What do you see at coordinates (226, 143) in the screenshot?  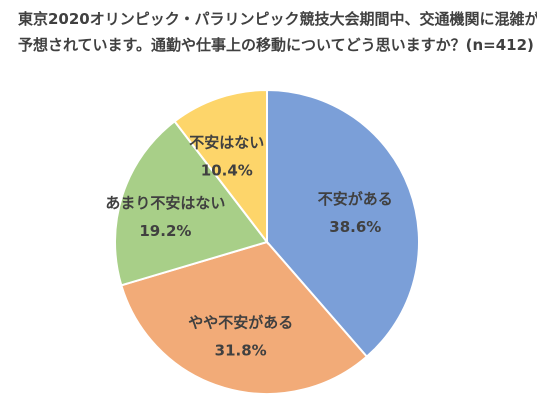 I see `label-not-anxious-text: 不安はない` at bounding box center [226, 143].